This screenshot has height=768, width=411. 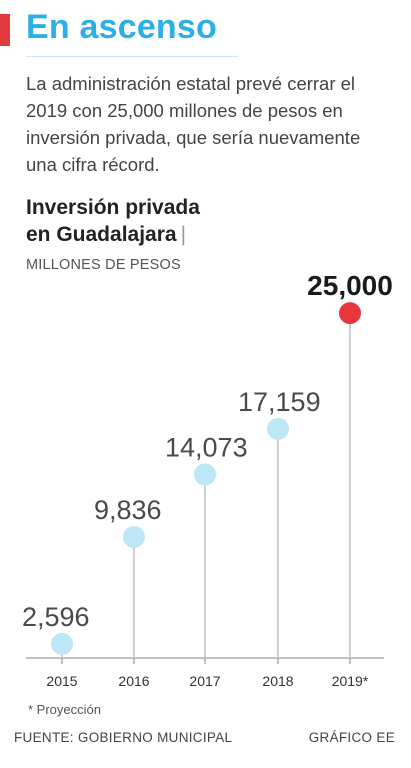 I want to click on chart-unit-label: MILLONES DE PESOS, so click(x=103, y=265).